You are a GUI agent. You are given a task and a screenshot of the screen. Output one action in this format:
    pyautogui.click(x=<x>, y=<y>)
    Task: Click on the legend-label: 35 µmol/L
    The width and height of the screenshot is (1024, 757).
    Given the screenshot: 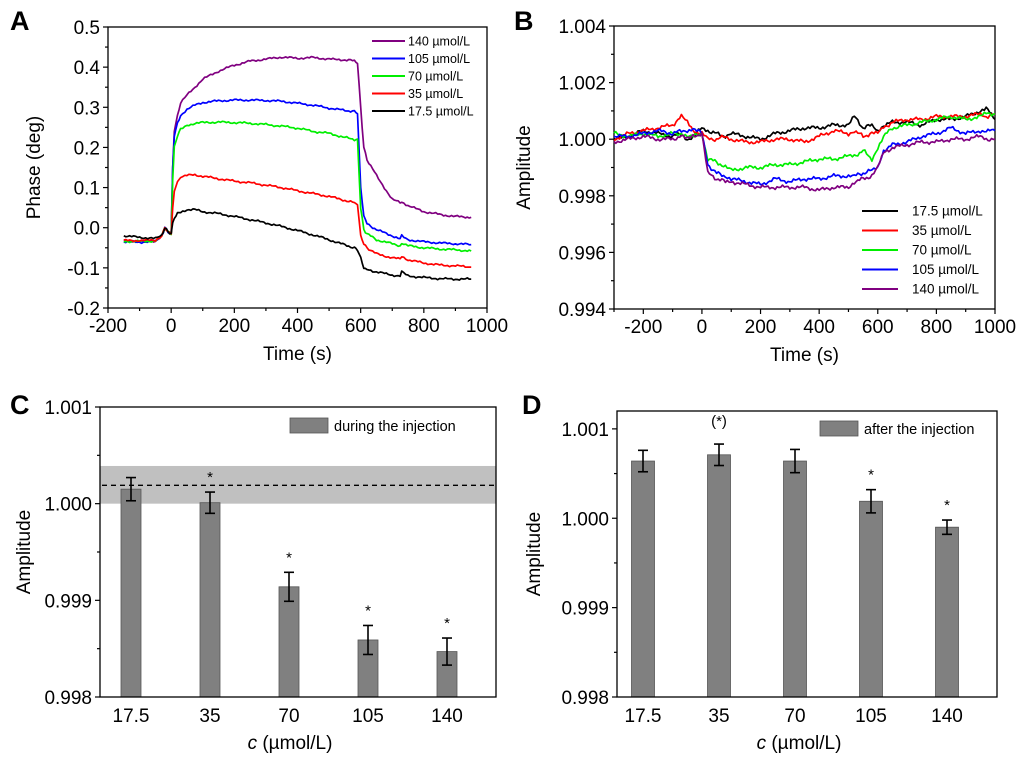 What is the action you would take?
    pyautogui.click(x=435, y=94)
    